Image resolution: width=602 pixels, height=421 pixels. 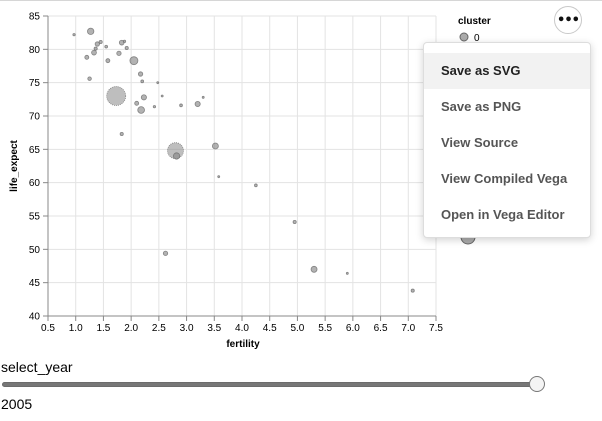 I want to click on more-actions-button: •••, so click(x=568, y=20).